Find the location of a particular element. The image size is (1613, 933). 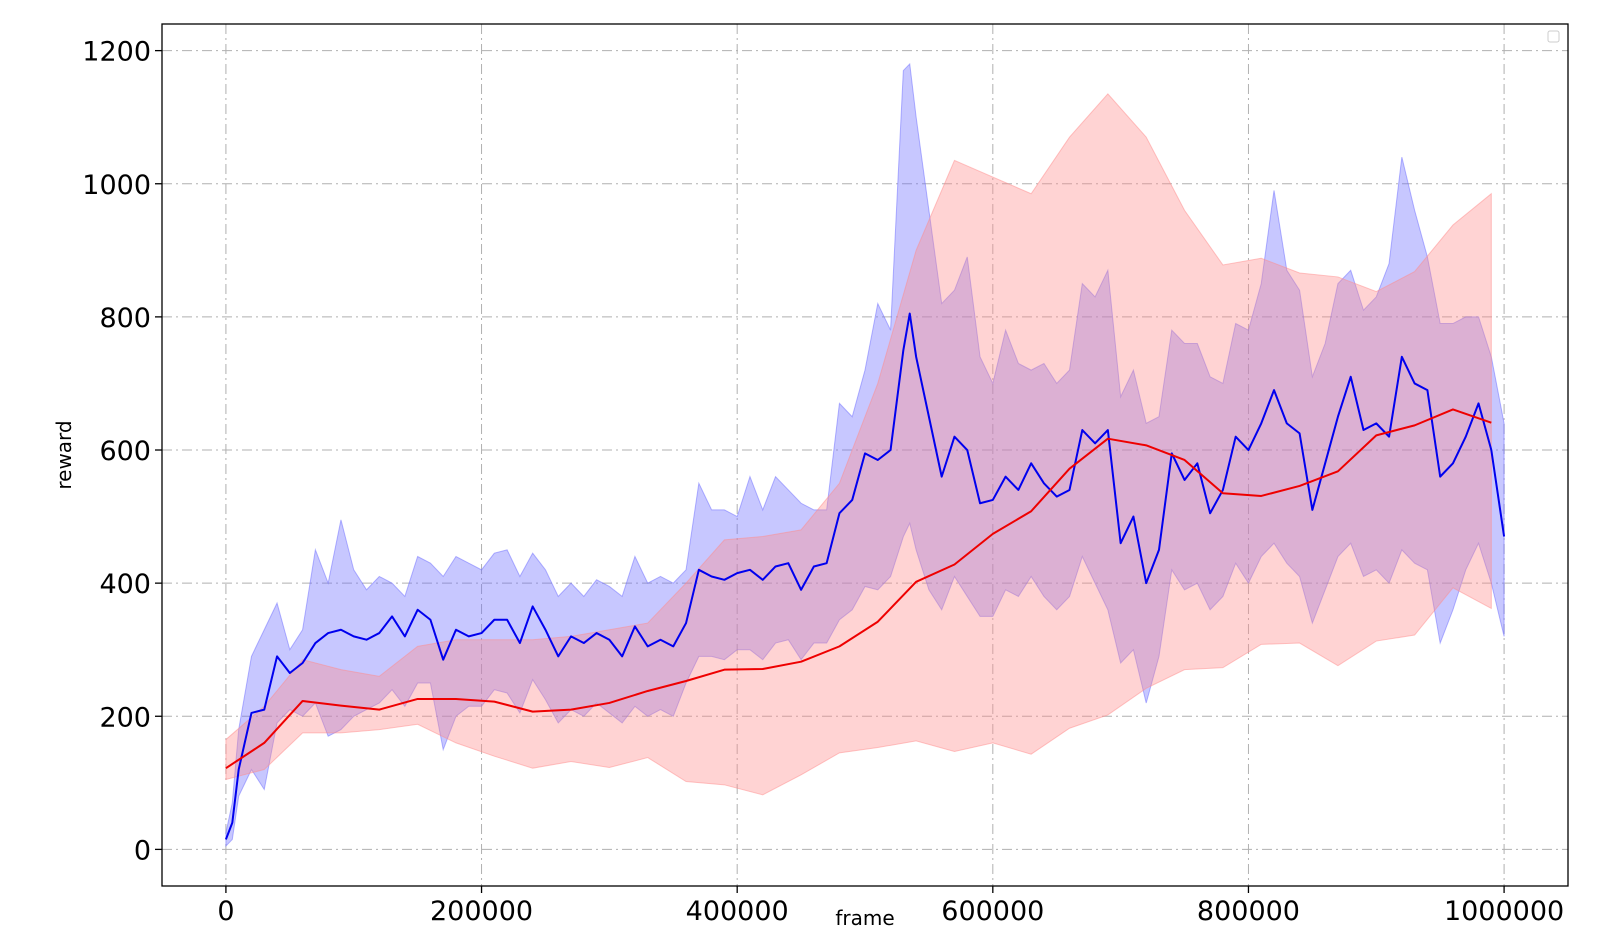

y-tick-label: 0 is located at coordinates (142, 850).